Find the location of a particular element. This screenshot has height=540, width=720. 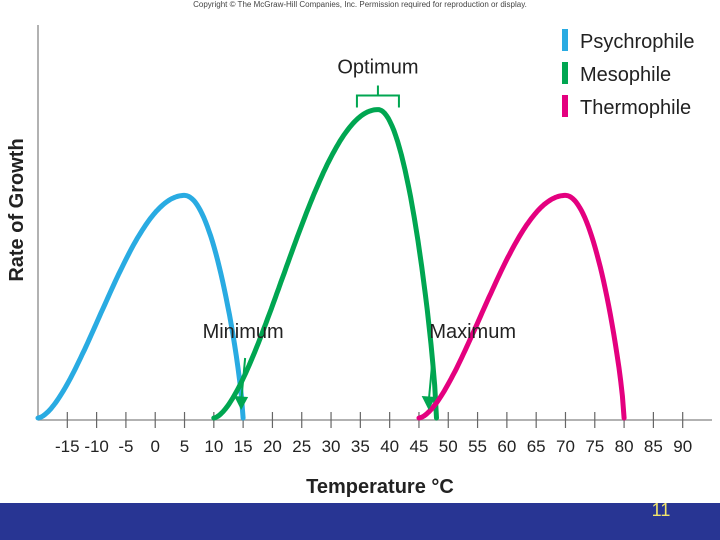

x-tick-label: 40 is located at coordinates (389, 446).